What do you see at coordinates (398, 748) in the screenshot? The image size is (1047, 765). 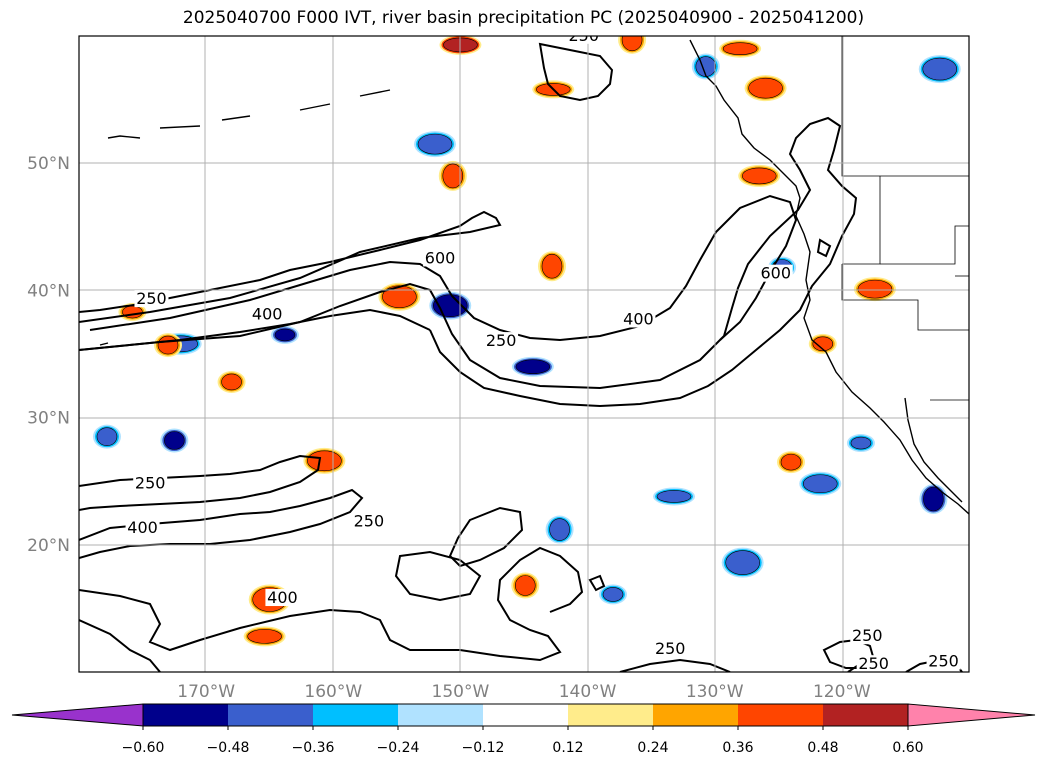 I see `colorbar-tick-3: −0.24` at bounding box center [398, 748].